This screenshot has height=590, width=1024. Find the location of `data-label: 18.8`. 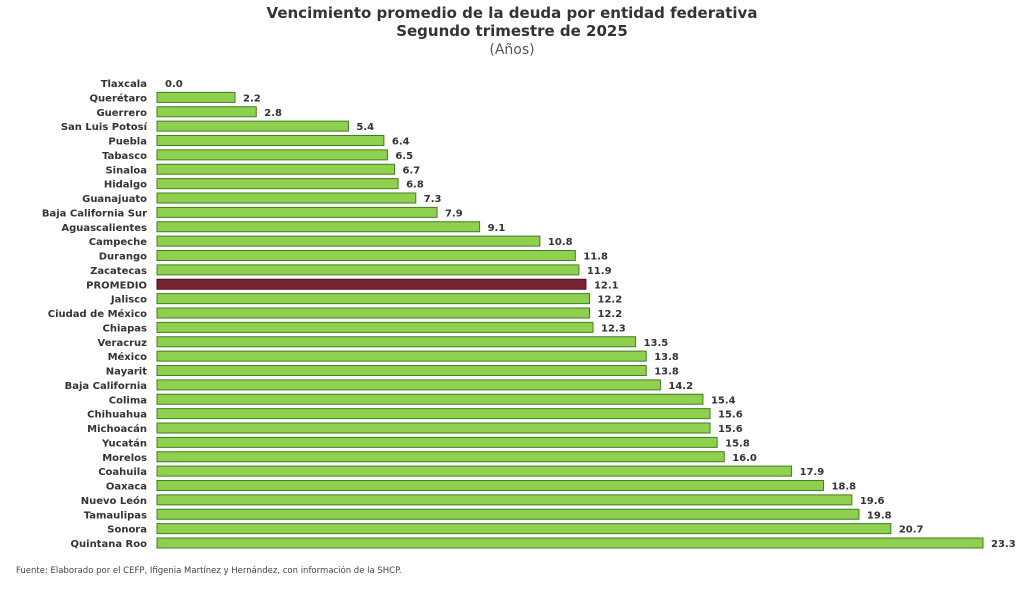

data-label: 18.8 is located at coordinates (843, 487).